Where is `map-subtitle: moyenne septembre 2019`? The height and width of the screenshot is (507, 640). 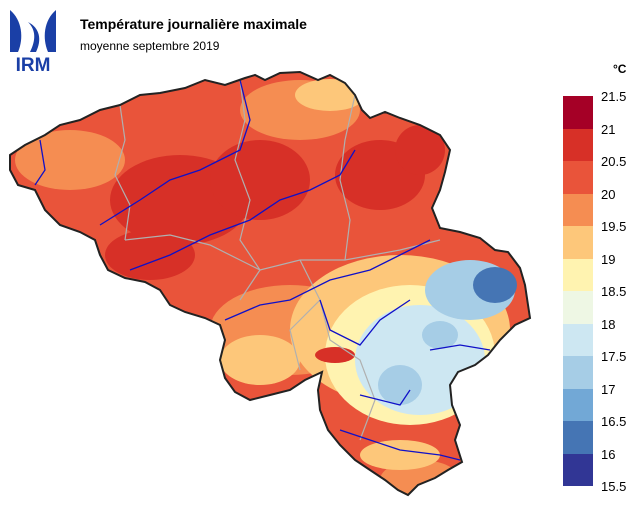 map-subtitle: moyenne septembre 2019 is located at coordinates (150, 46).